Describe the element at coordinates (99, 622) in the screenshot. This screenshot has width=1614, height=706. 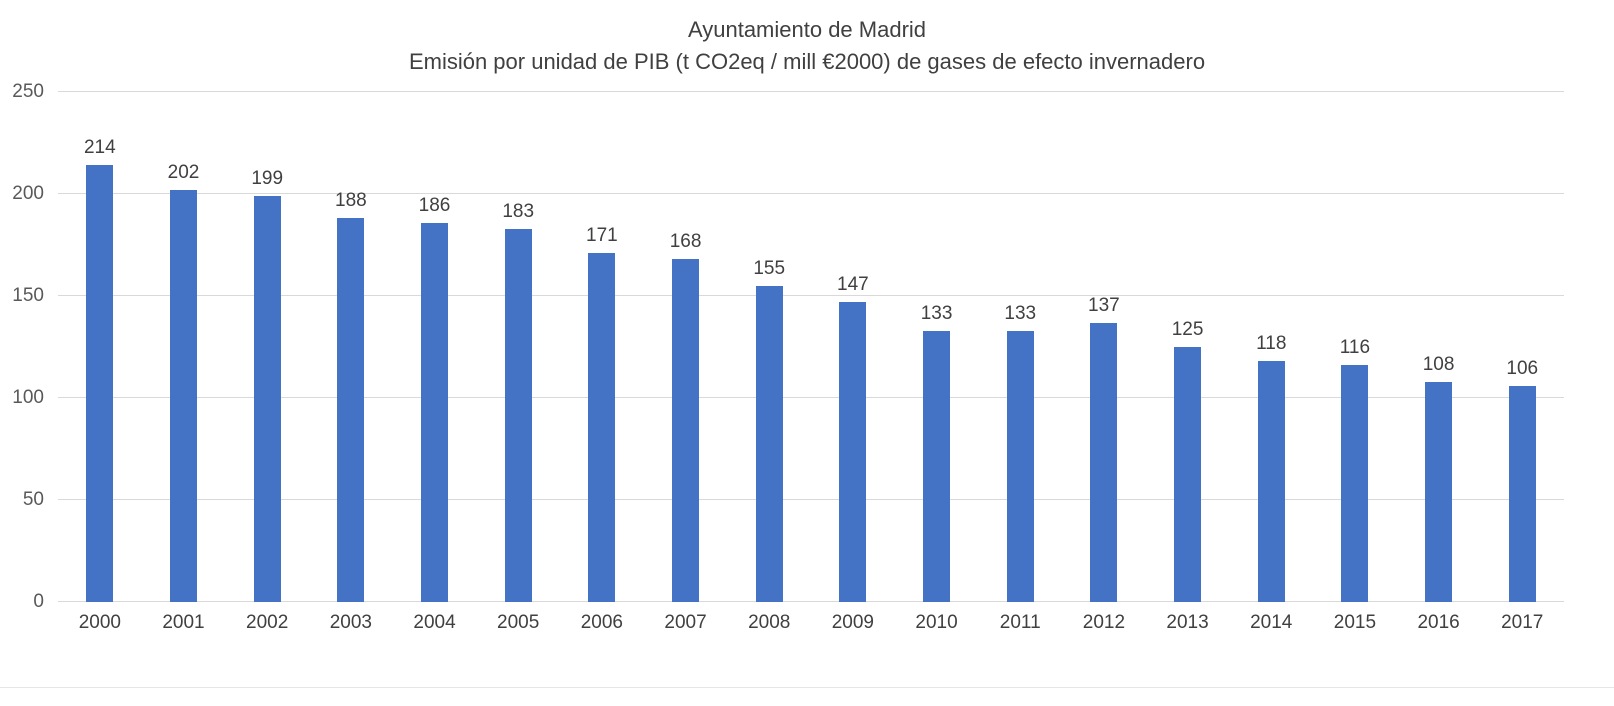
I see `x-tick-label: 2000` at that location.